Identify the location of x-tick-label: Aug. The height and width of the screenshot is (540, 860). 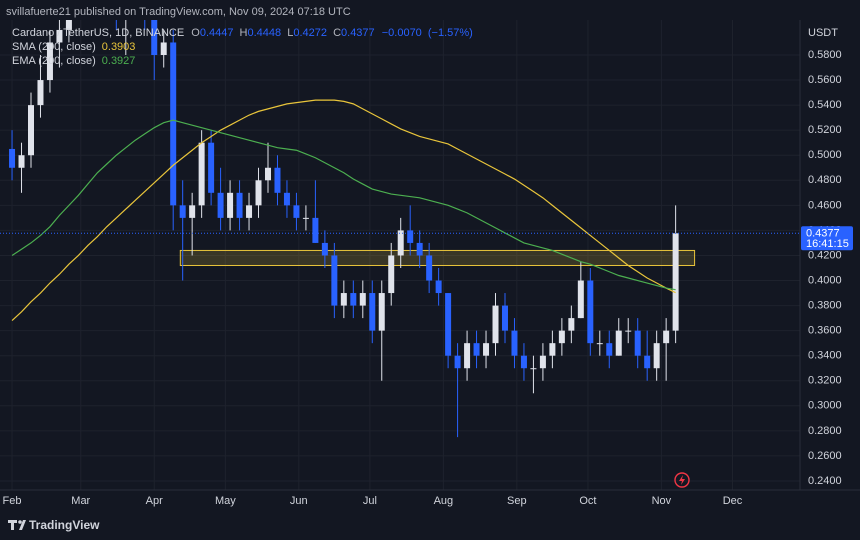
(444, 501).